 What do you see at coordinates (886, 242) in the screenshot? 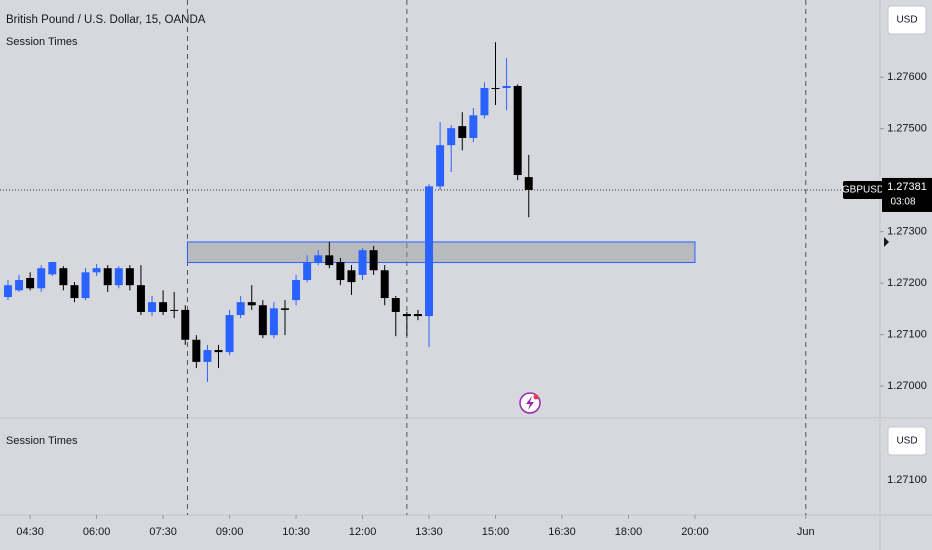
I see `scroll-arrow` at bounding box center [886, 242].